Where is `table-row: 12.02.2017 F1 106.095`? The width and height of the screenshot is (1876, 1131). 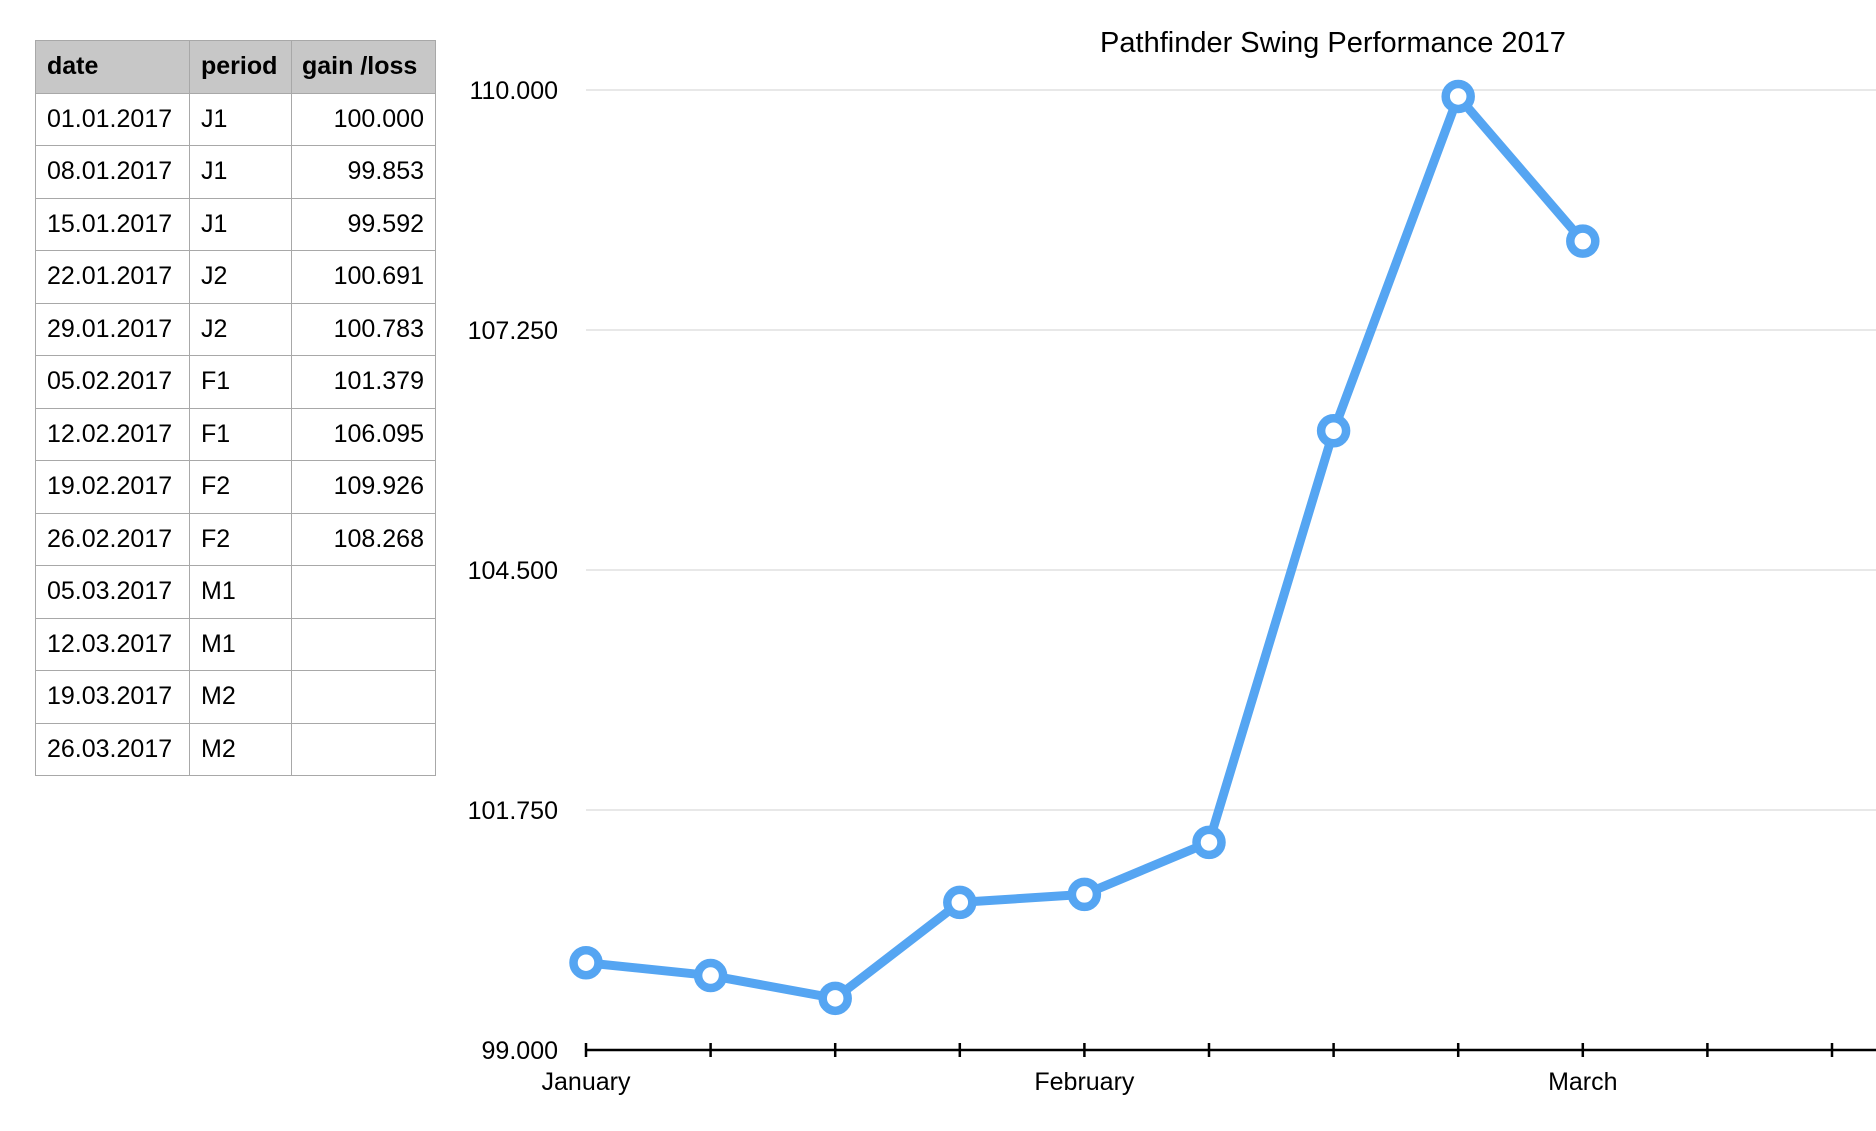 table-row: 12.02.2017 F1 106.095 is located at coordinates (235, 434).